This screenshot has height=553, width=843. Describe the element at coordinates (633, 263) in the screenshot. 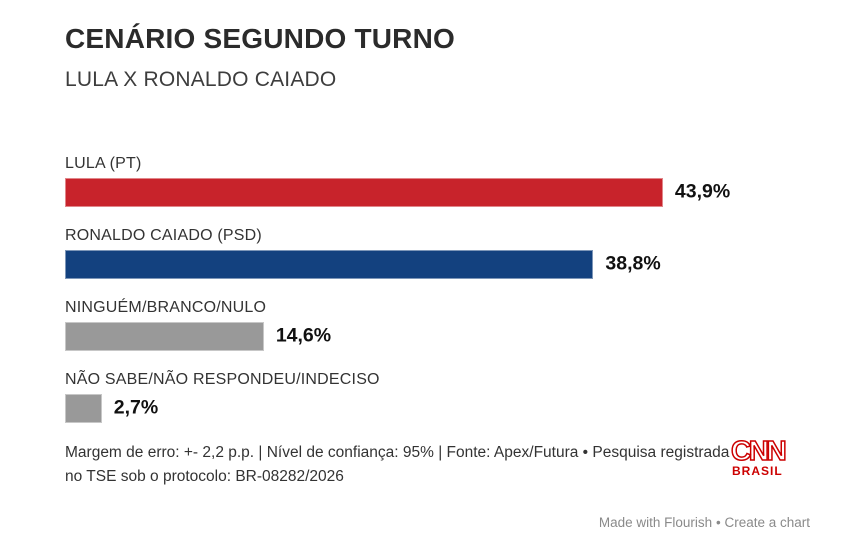

I see `bar-value-label: 38,8%` at that location.